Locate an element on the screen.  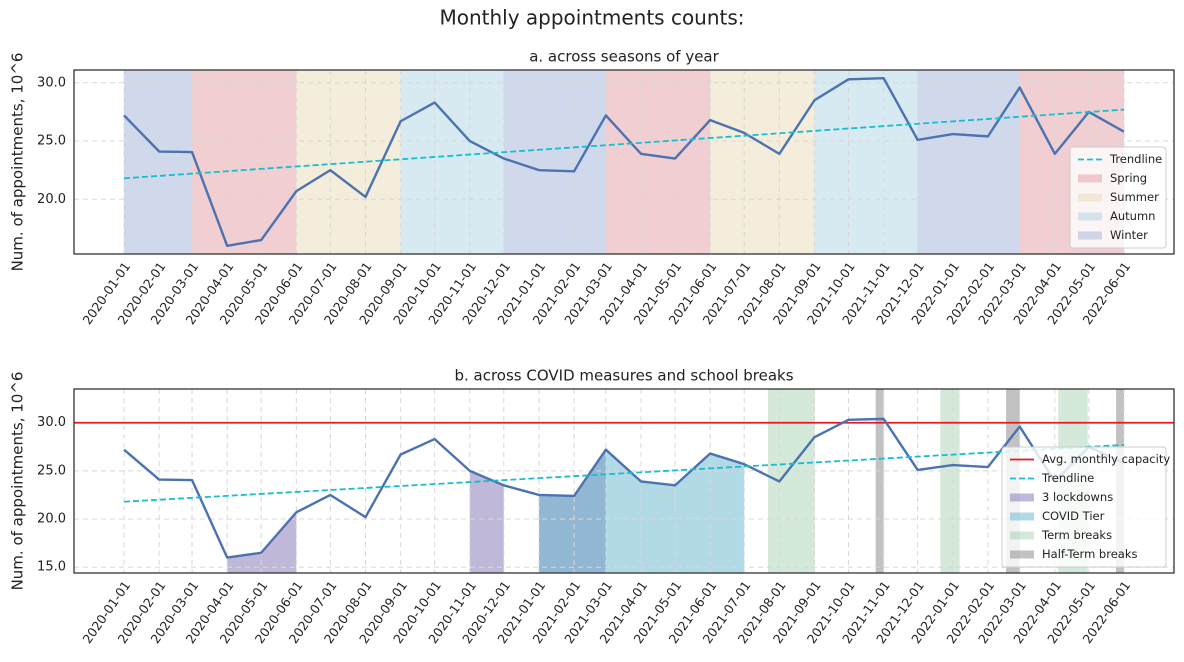
legend: Trendline Spring Summer Autumn Winter is located at coordinates (1118, 197).